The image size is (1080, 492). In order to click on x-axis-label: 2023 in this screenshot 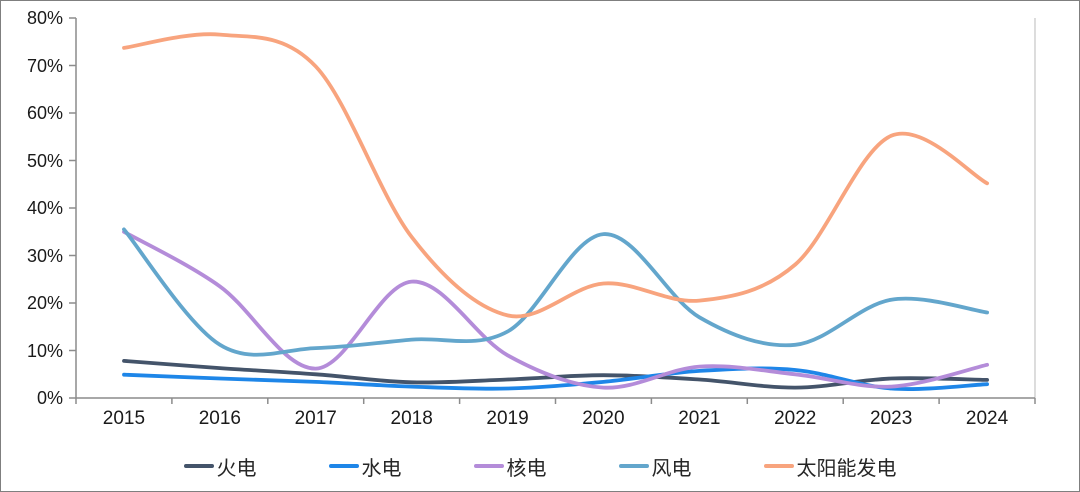, I will do `click(891, 418)`.